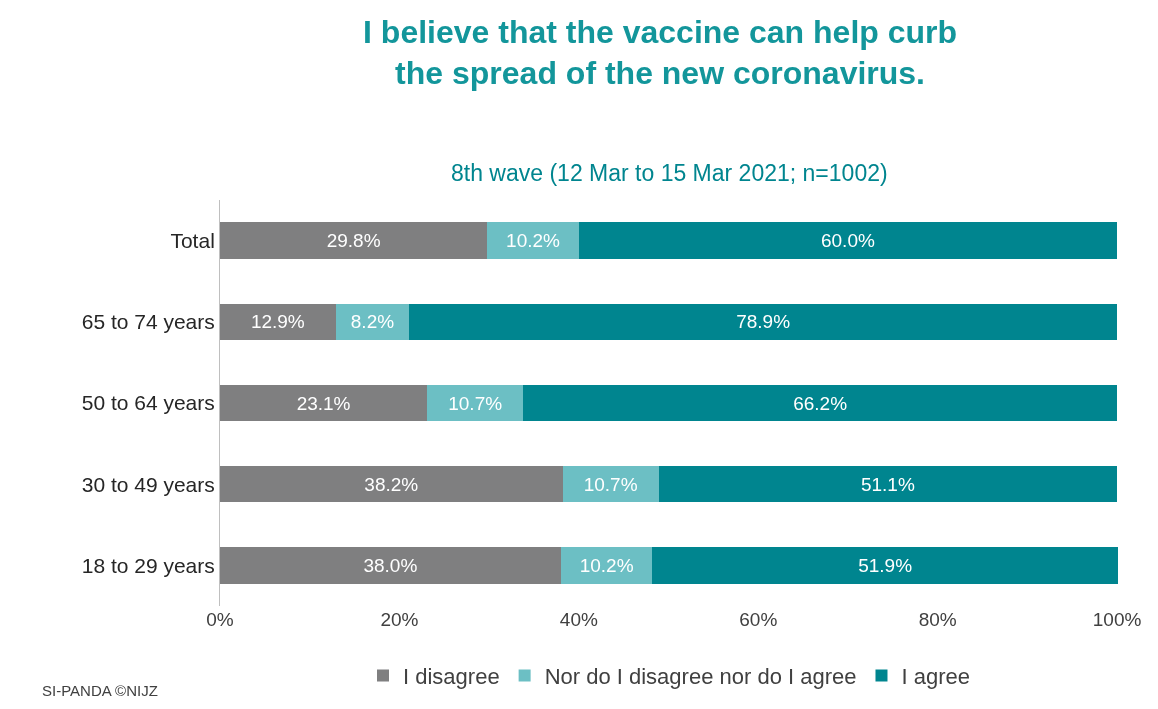  I want to click on data-label: 23.1%, so click(323, 403).